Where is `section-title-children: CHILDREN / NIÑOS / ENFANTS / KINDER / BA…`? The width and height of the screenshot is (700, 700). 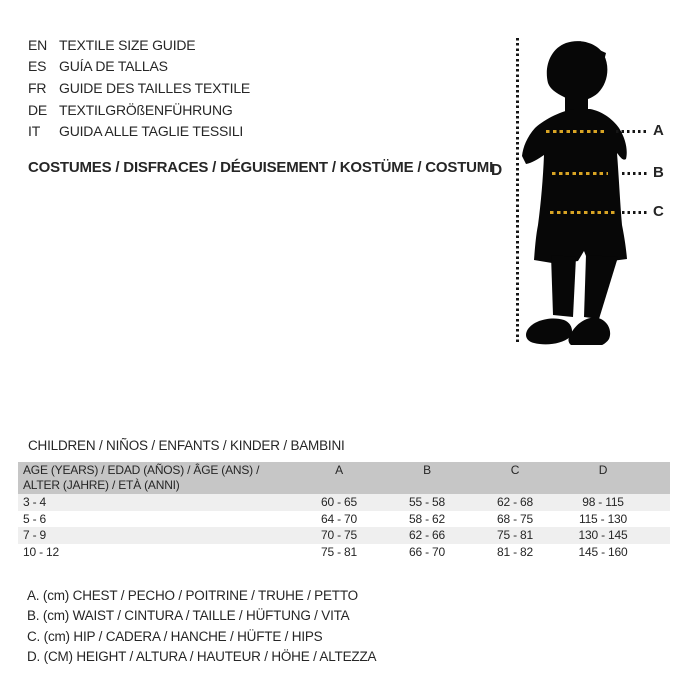
section-title-children: CHILDREN / NIÑOS / ENFANTS / KINDER / BA… is located at coordinates (186, 445).